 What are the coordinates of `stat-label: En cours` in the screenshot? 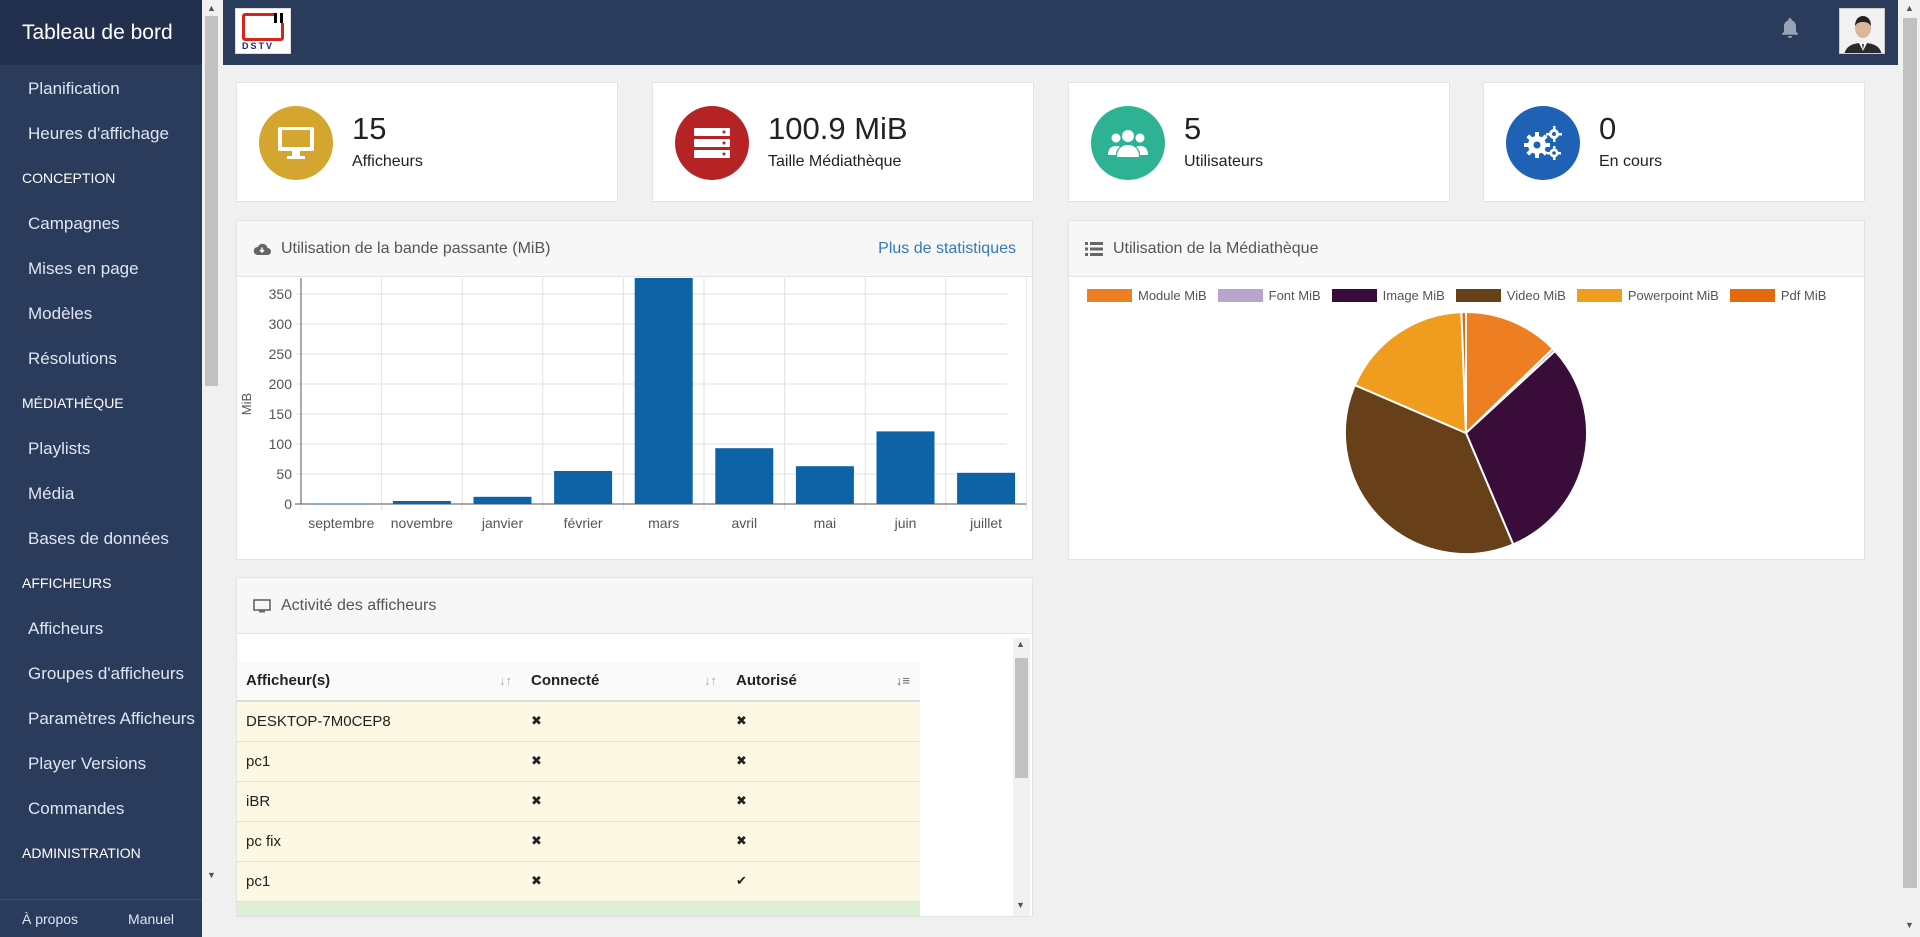 It's located at (1631, 161).